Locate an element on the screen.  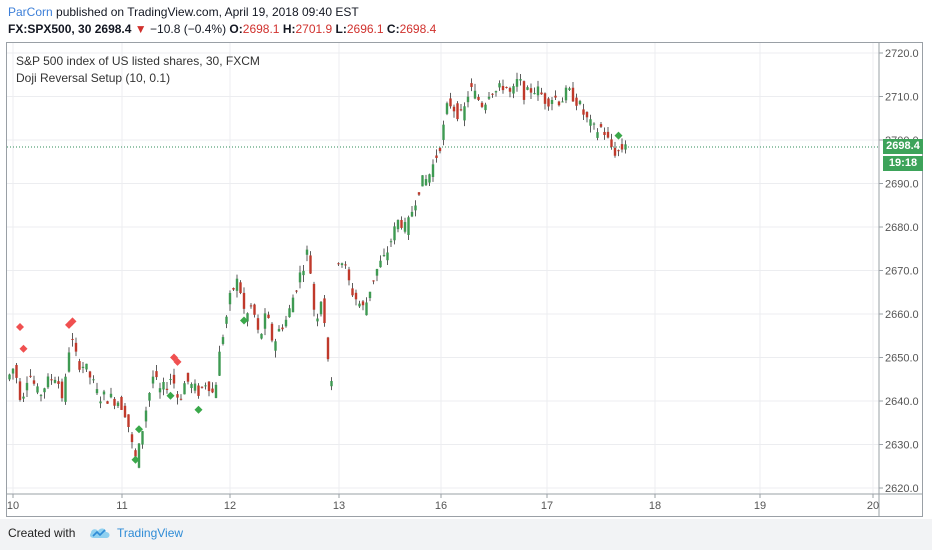
created-with-text: Created with is located at coordinates (42, 533).